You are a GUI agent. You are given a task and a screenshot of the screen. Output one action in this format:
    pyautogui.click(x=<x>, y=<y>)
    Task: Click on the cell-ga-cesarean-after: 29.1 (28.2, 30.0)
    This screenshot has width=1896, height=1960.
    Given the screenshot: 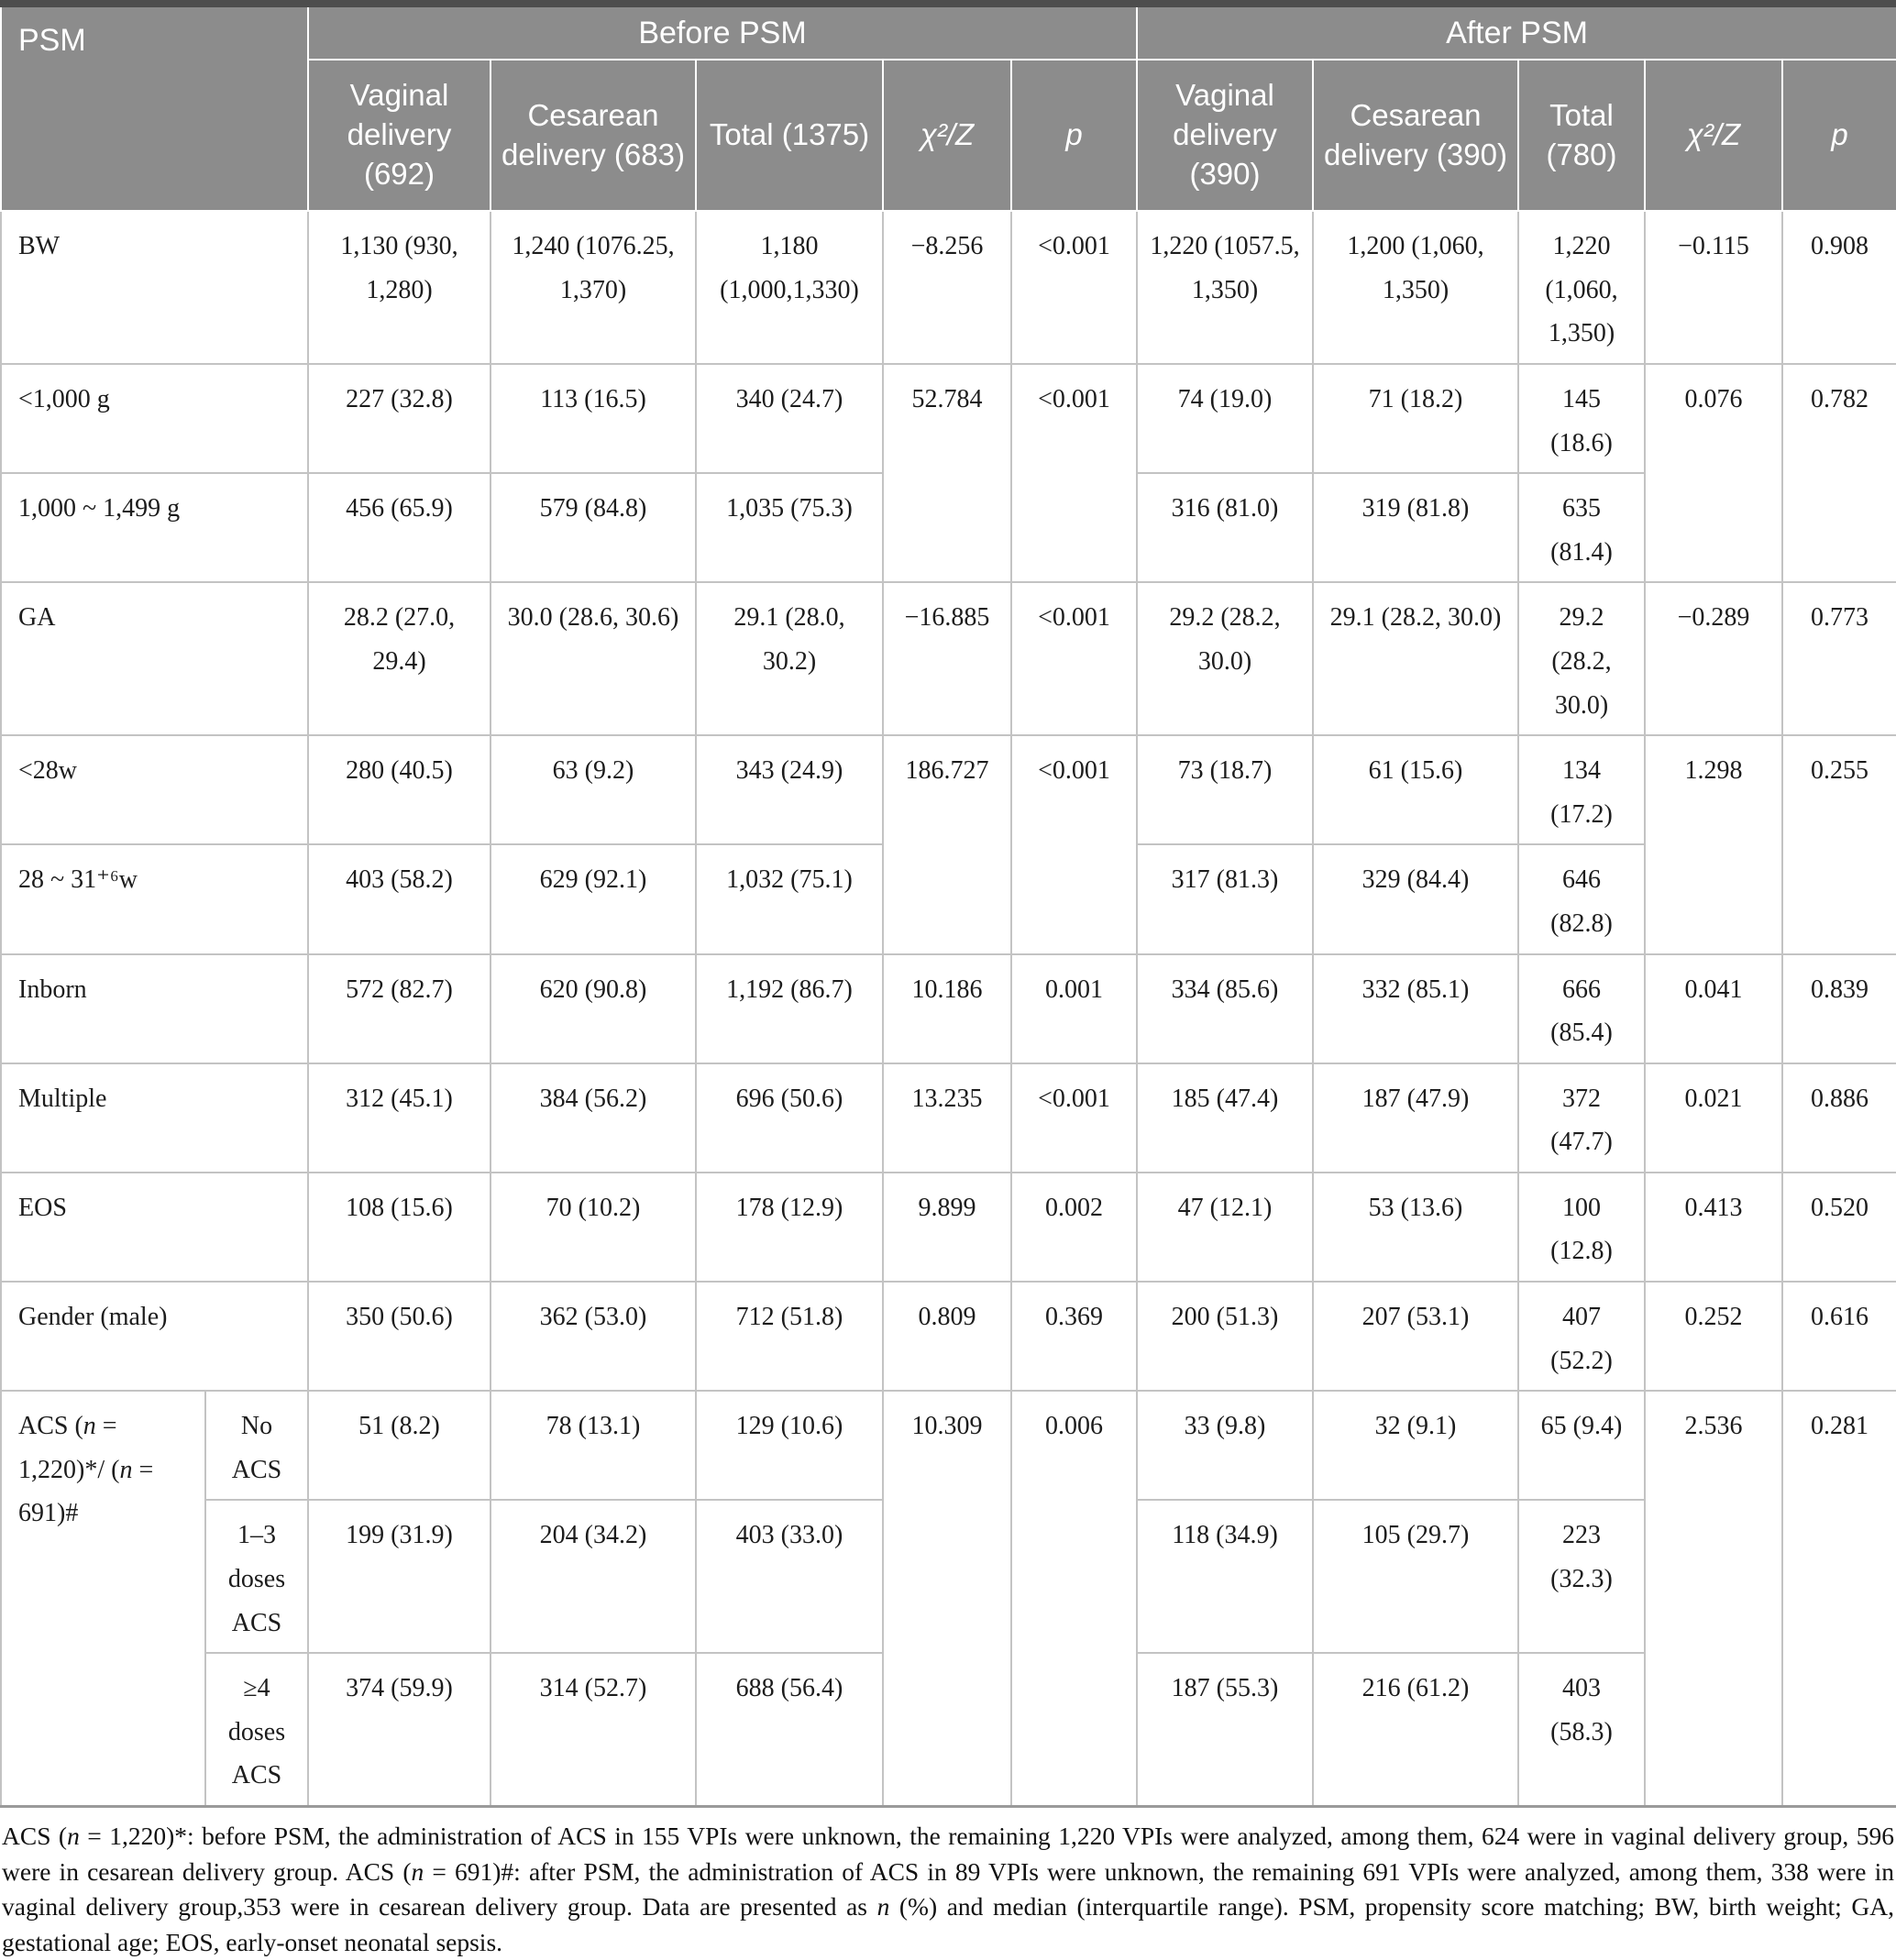 What is the action you would take?
    pyautogui.click(x=1415, y=659)
    